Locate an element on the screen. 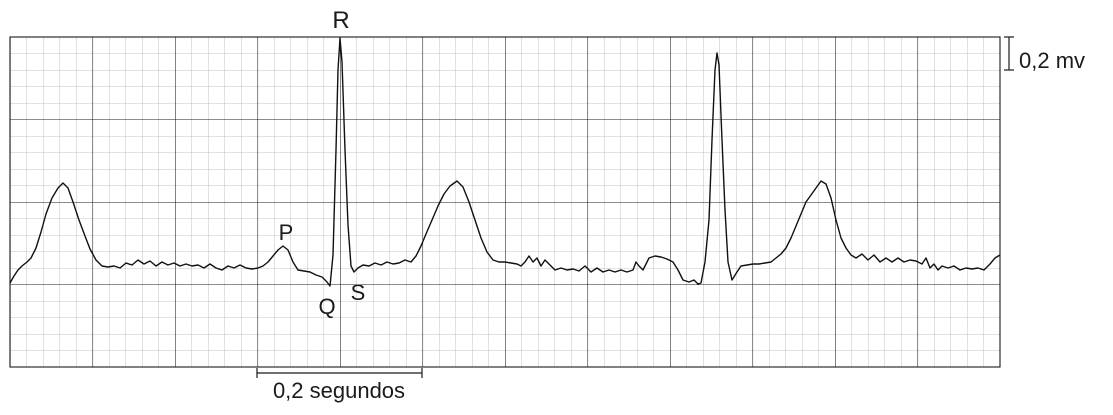 This screenshot has width=1113, height=415. r-wave-label: R is located at coordinates (340, 20).